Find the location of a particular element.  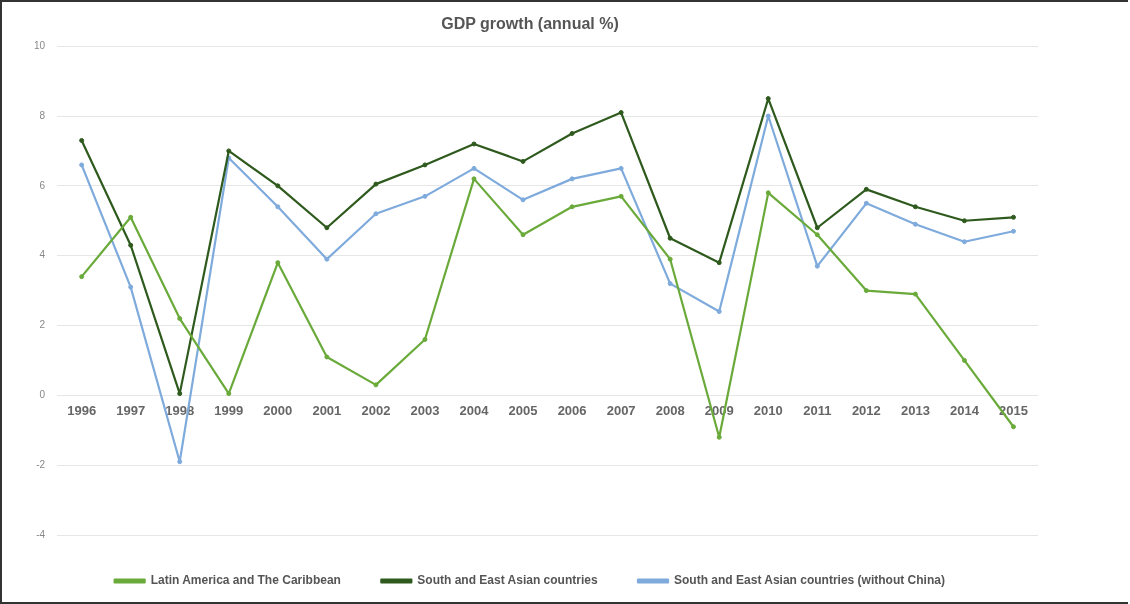

y-tick-label: 2 is located at coordinates (42, 325).